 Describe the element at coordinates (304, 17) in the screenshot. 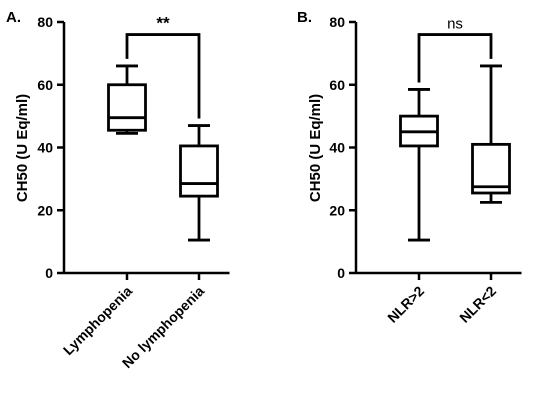

I see `panel-b-label: B.` at that location.